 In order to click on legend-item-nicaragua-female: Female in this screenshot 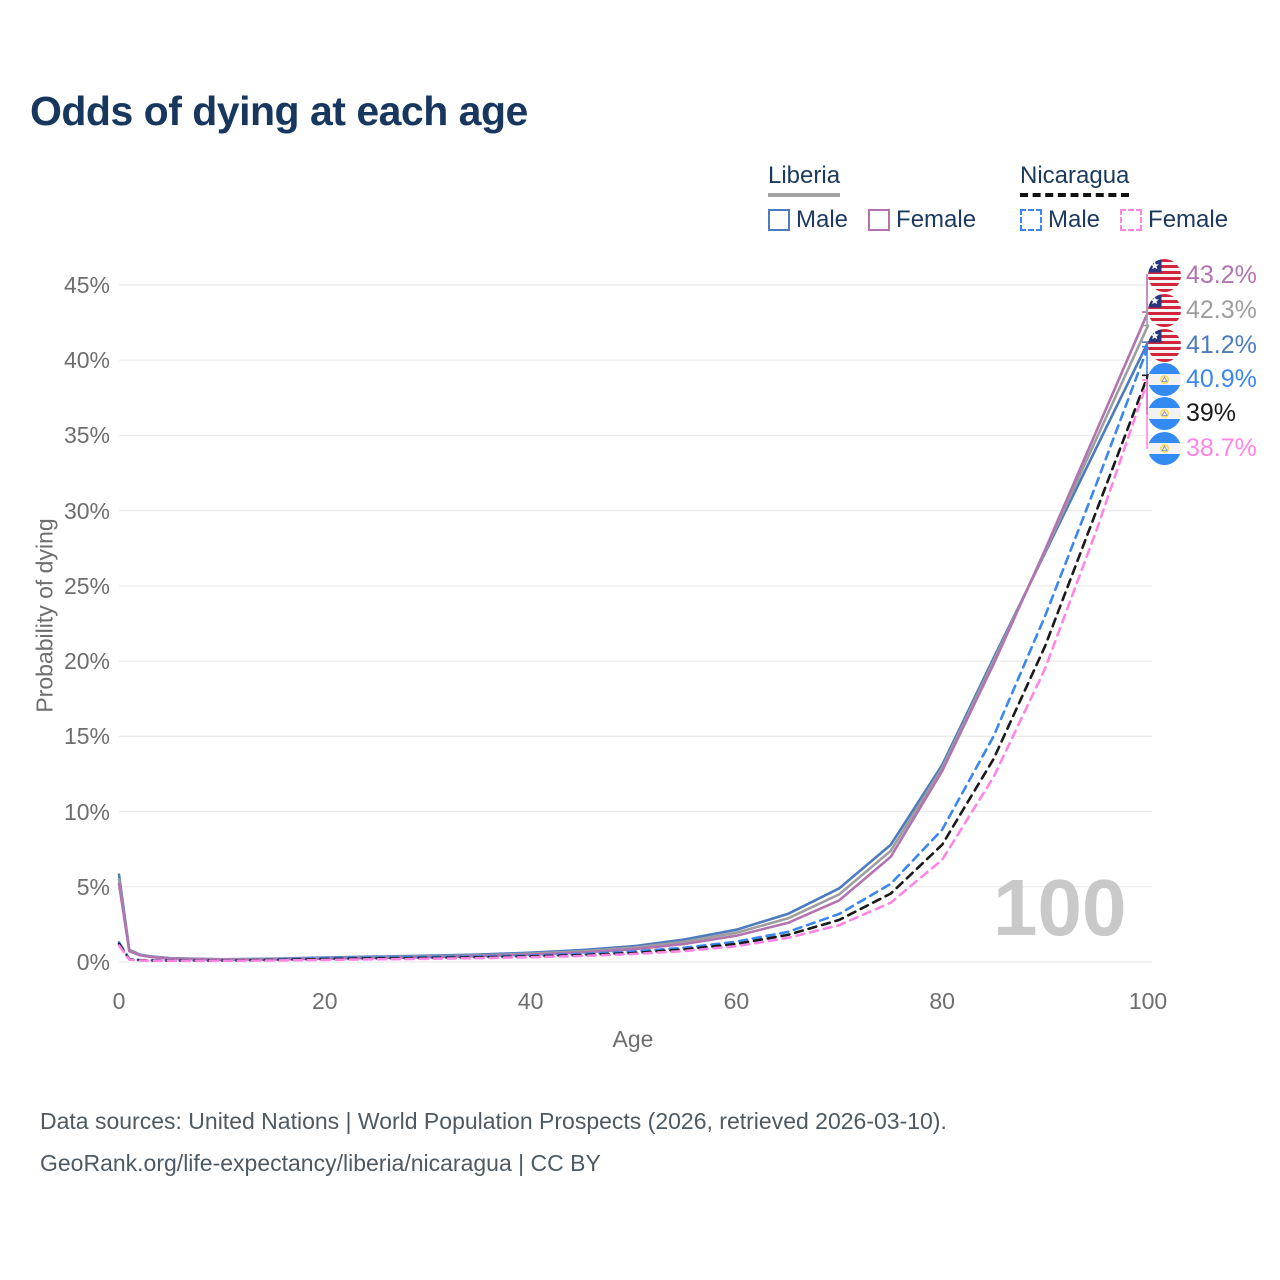, I will do `click(1174, 220)`.